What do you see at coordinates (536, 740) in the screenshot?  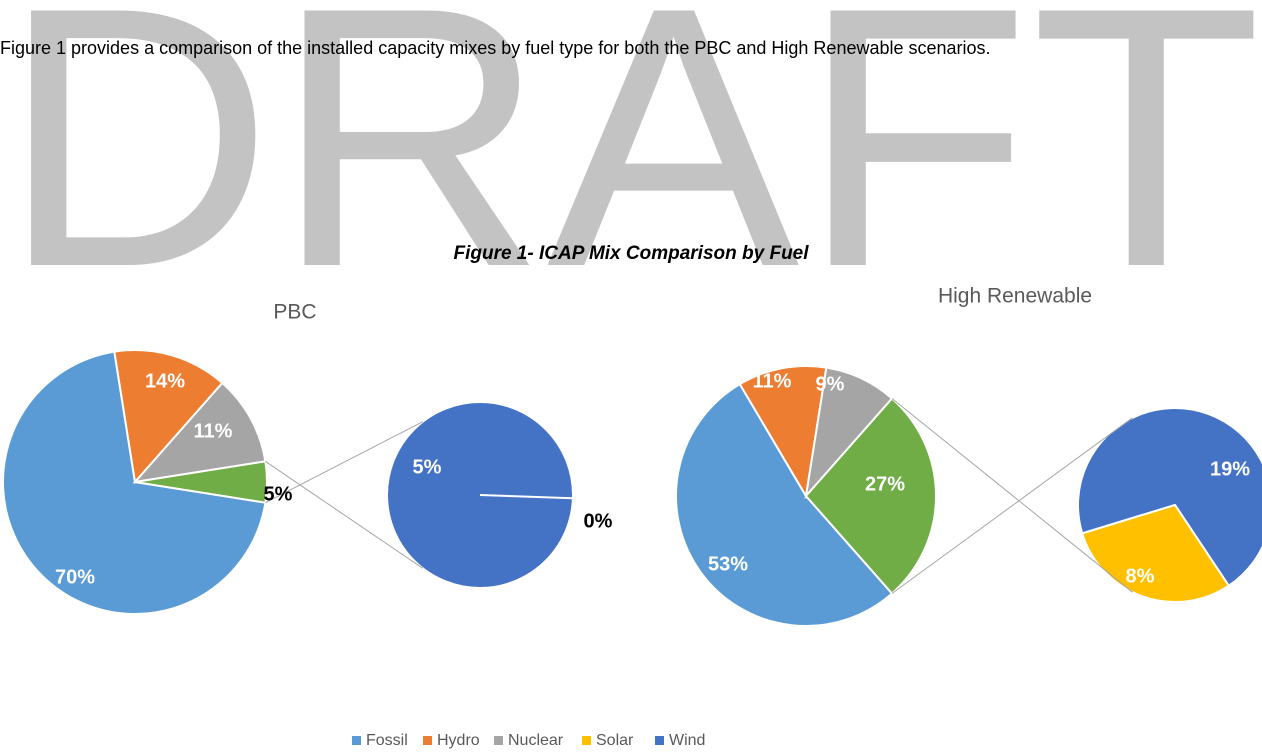 I see `legend-label: Nuclear` at bounding box center [536, 740].